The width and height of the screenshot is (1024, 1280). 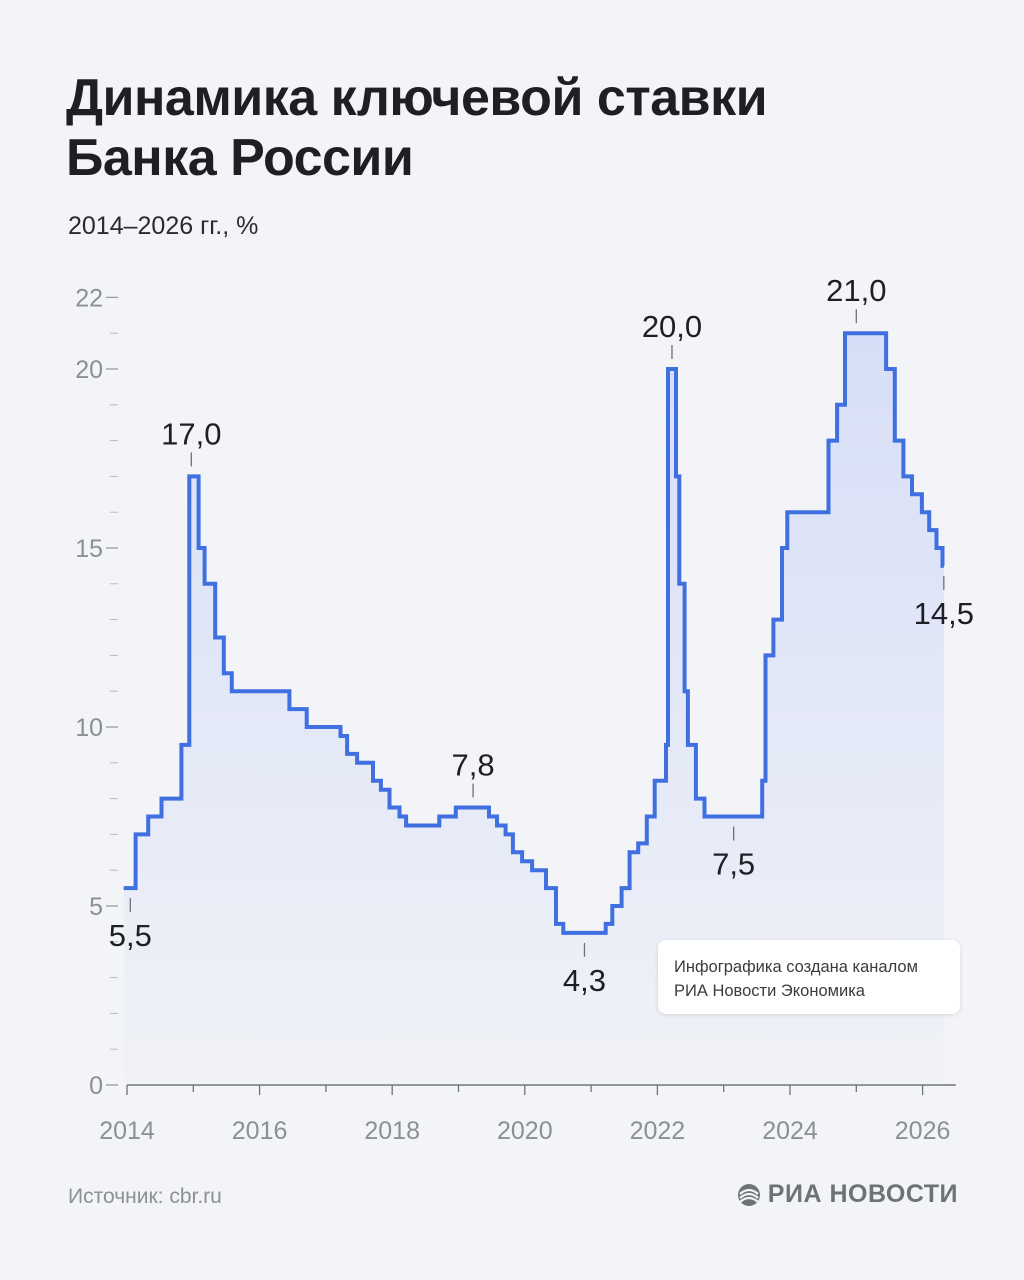 I want to click on ria-logo: РИА НОВОСТИ, so click(x=847, y=1194).